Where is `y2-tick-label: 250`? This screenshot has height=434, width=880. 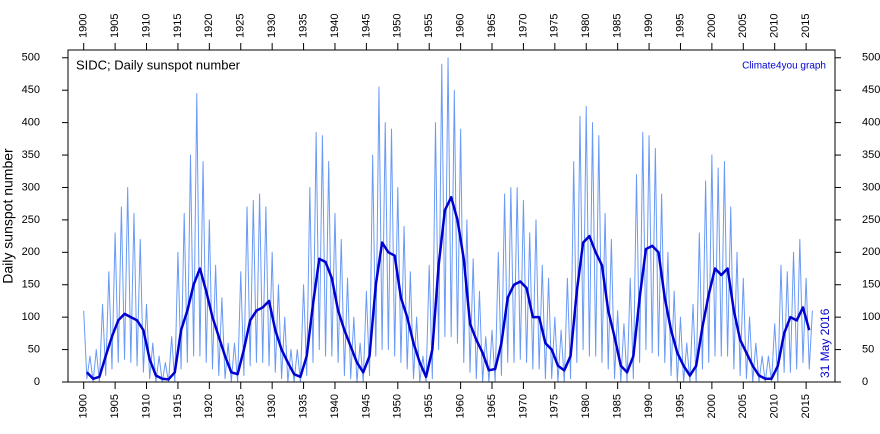
y2-tick-label: 250 is located at coordinates (871, 220).